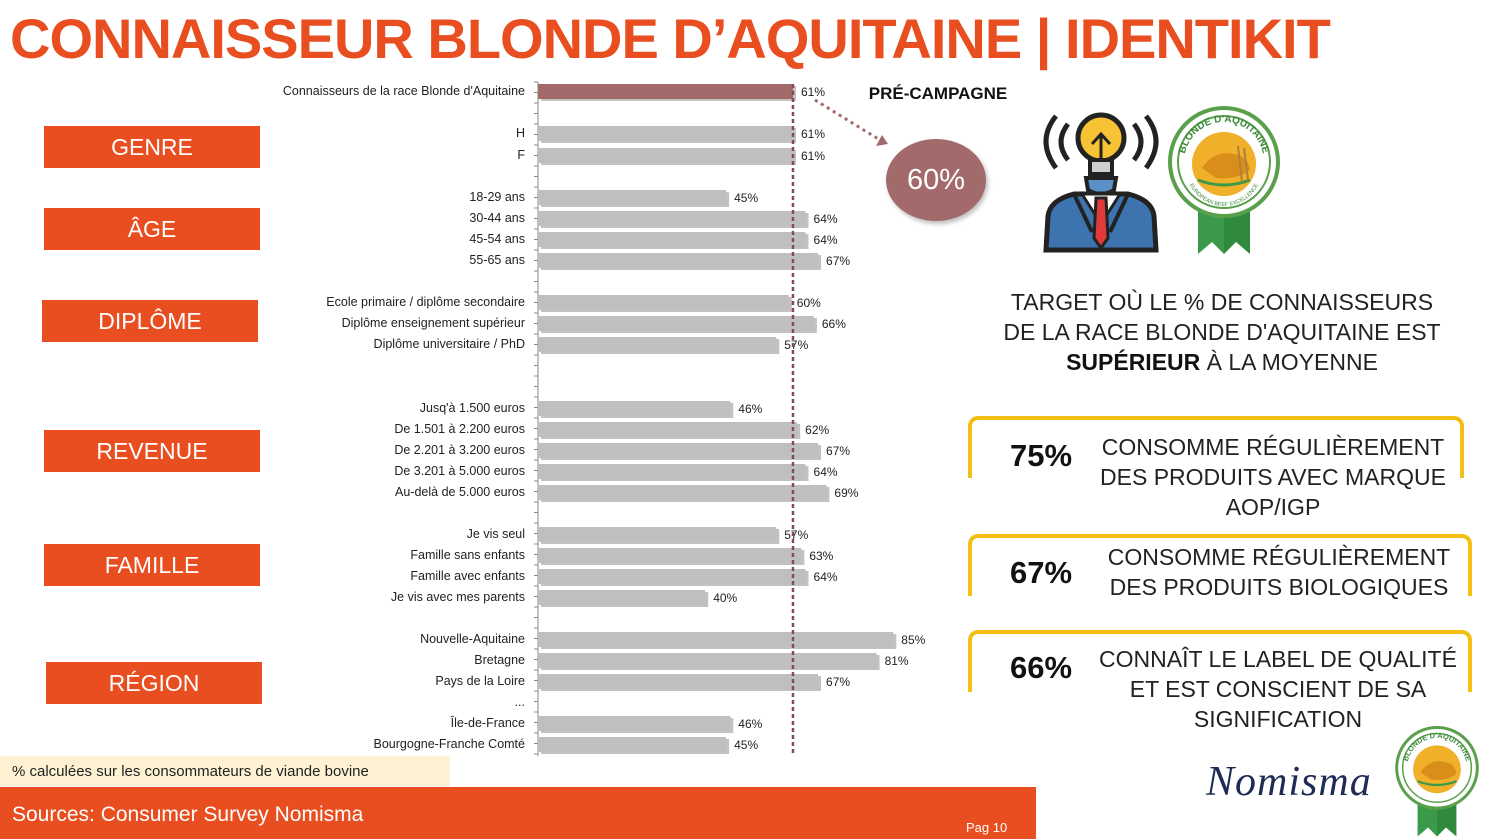 The height and width of the screenshot is (839, 1504). Describe the element at coordinates (882, 140) in the screenshot. I see `precampagne-arrowhead` at that location.